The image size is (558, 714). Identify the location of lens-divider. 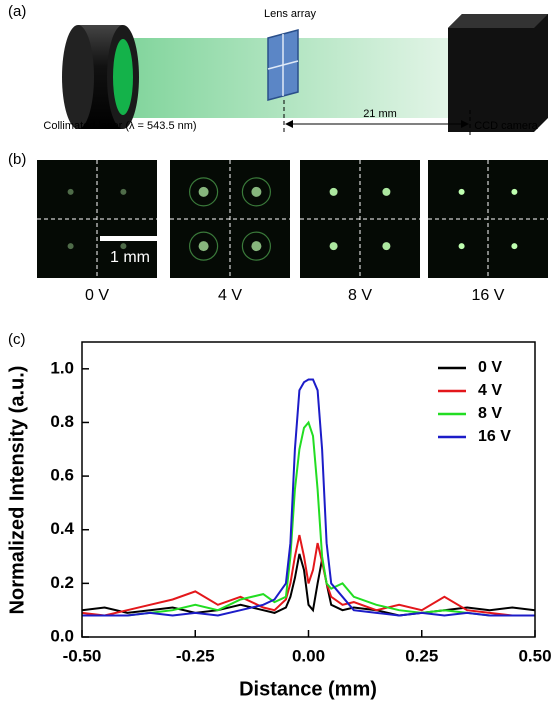
(283, 65).